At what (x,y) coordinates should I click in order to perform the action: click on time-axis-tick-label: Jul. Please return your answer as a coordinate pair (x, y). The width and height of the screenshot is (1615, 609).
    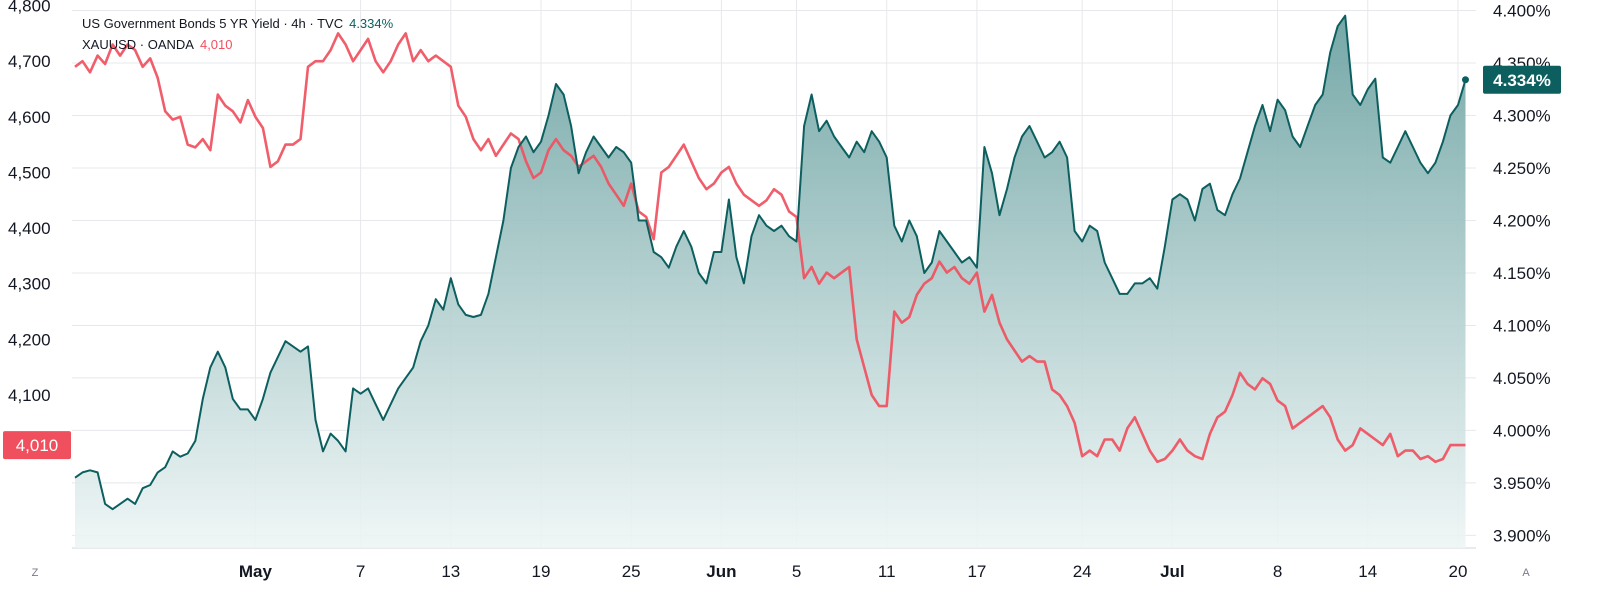
    Looking at the image, I should click on (1172, 571).